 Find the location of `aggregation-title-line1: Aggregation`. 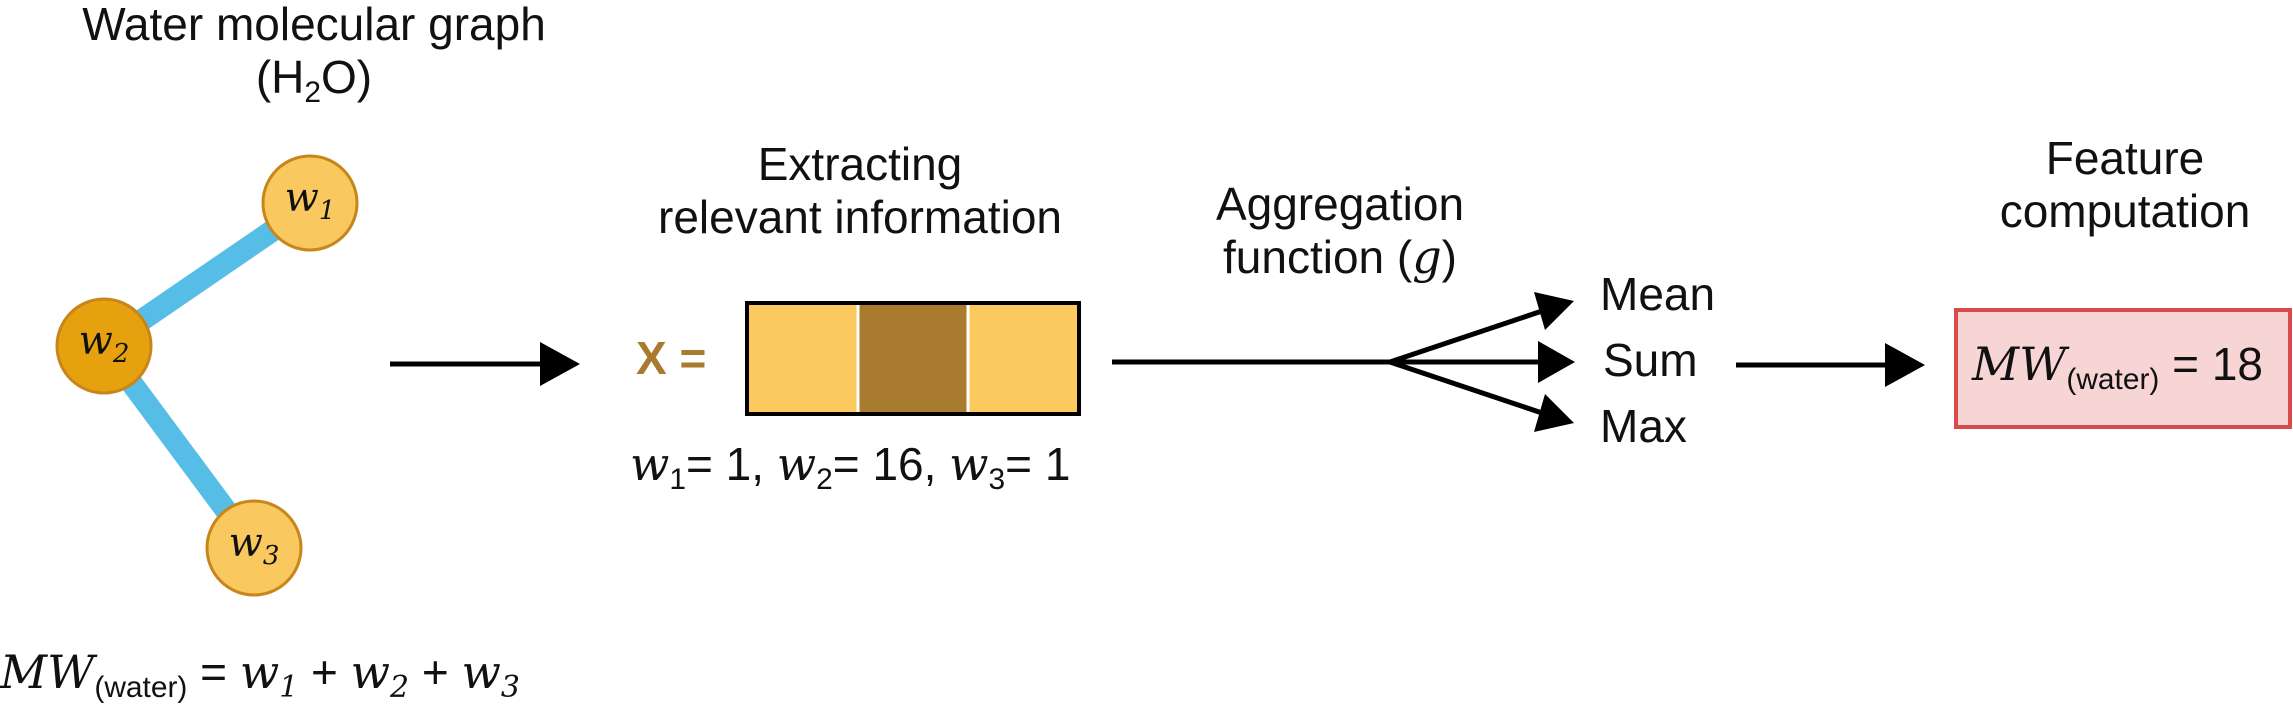

aggregation-title-line1: Aggregation is located at coordinates (1340, 204).